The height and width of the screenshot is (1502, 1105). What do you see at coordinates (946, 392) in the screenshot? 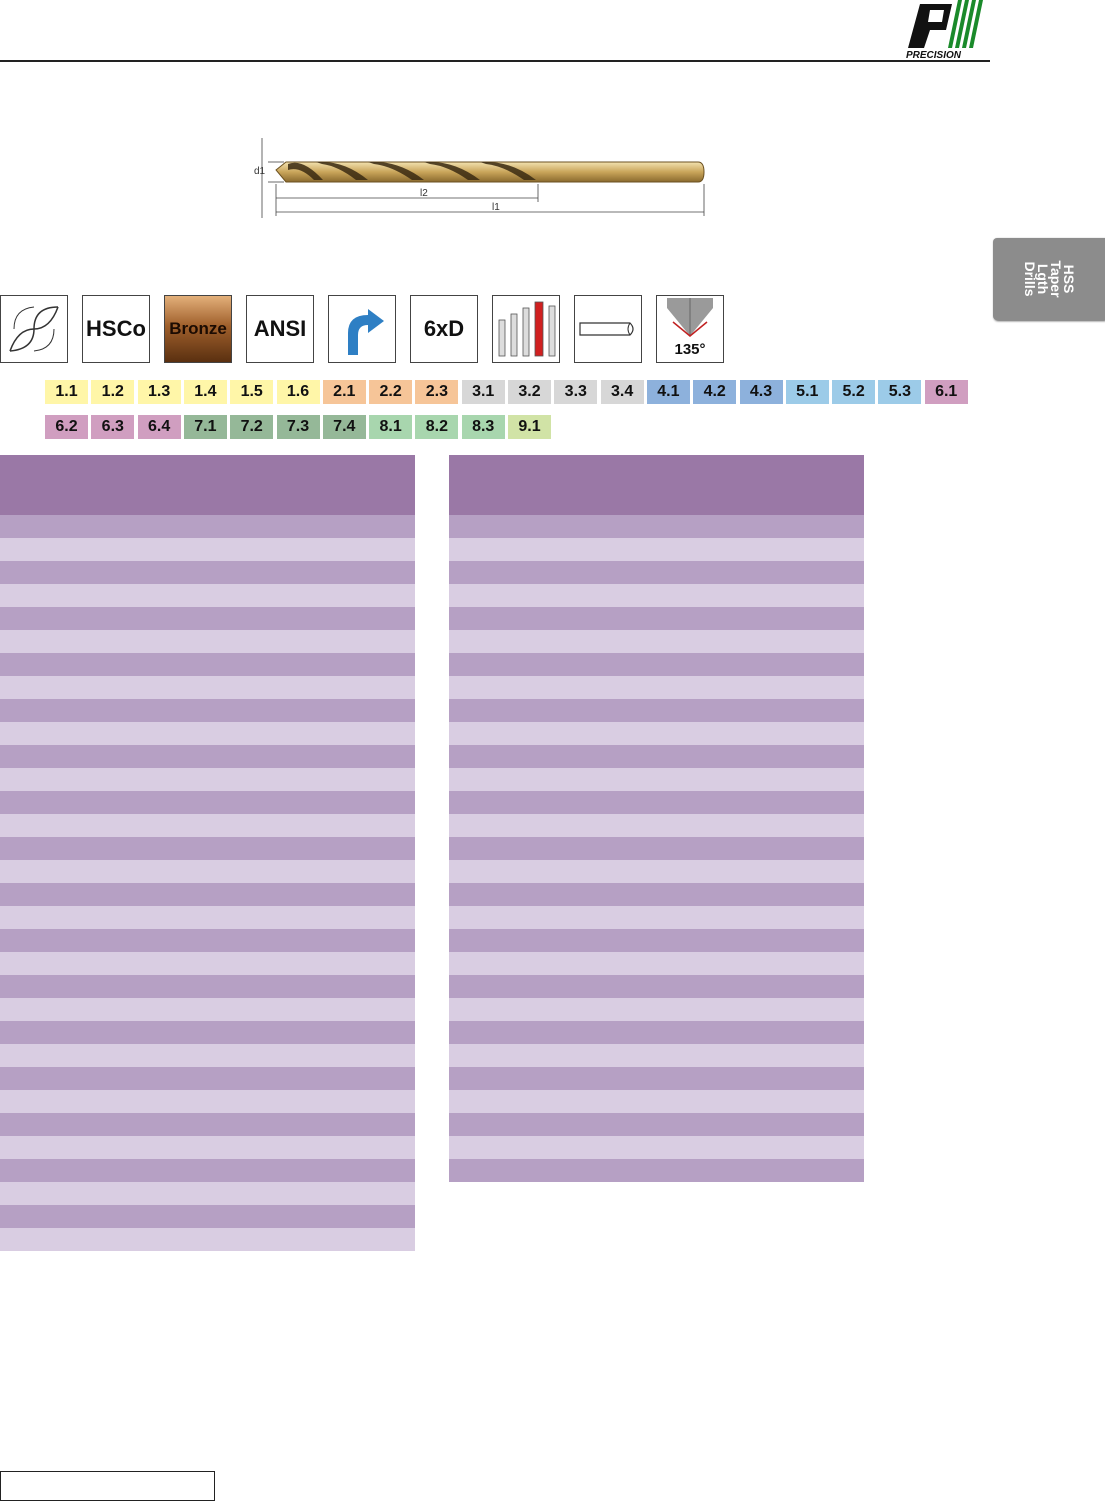
I see `material-group-chip: 6.1` at bounding box center [946, 392].